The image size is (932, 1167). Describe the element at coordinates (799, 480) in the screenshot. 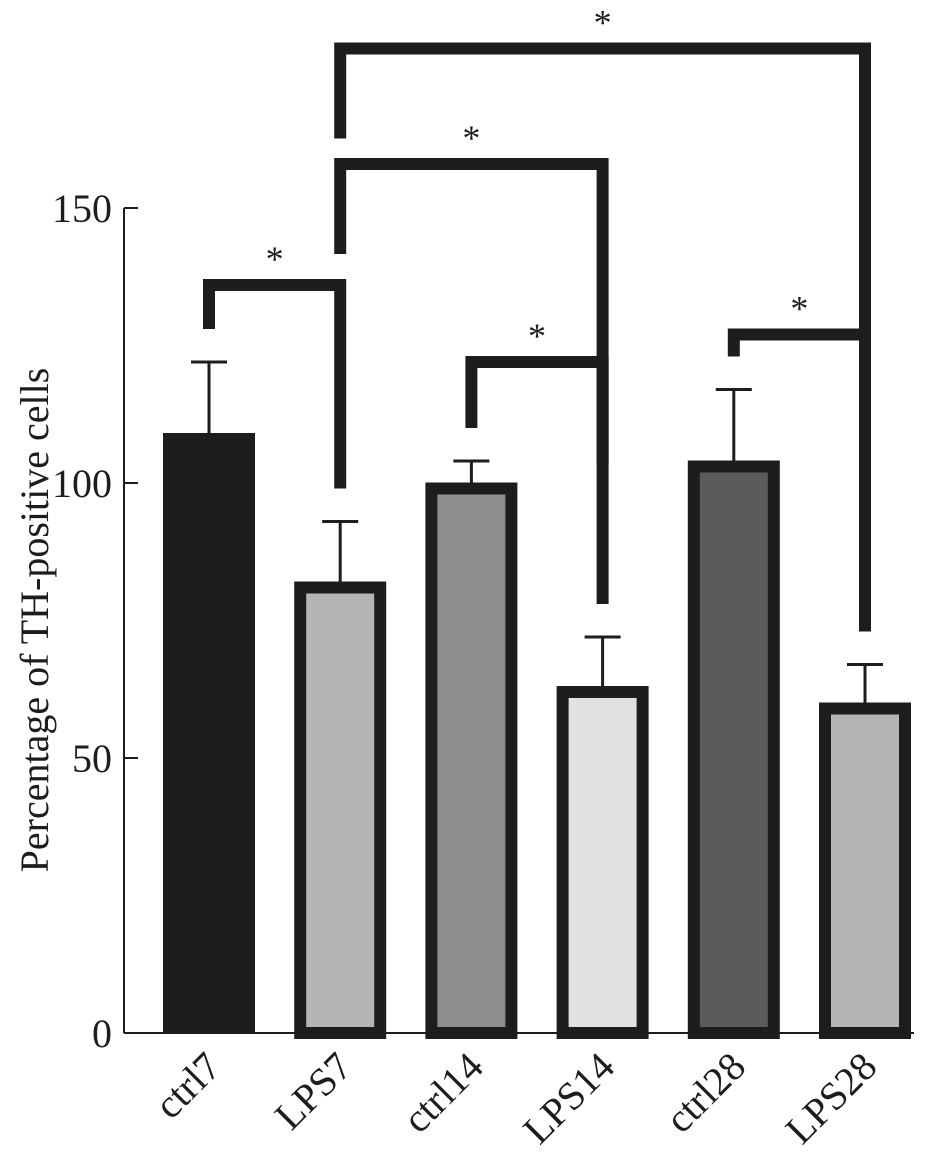

I see `bracket-ctrl28-LPS28` at that location.